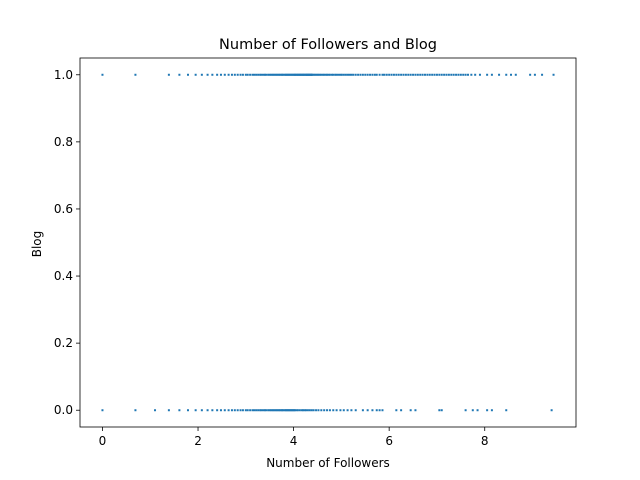  What do you see at coordinates (37, 244) in the screenshot?
I see `y-axis-label: Blog` at bounding box center [37, 244].